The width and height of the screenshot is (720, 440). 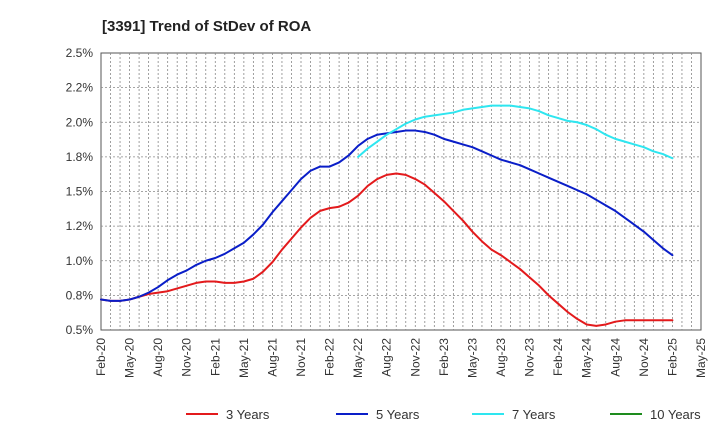 What do you see at coordinates (80, 261) in the screenshot?
I see `y-tick-label: 1.0%` at bounding box center [80, 261].